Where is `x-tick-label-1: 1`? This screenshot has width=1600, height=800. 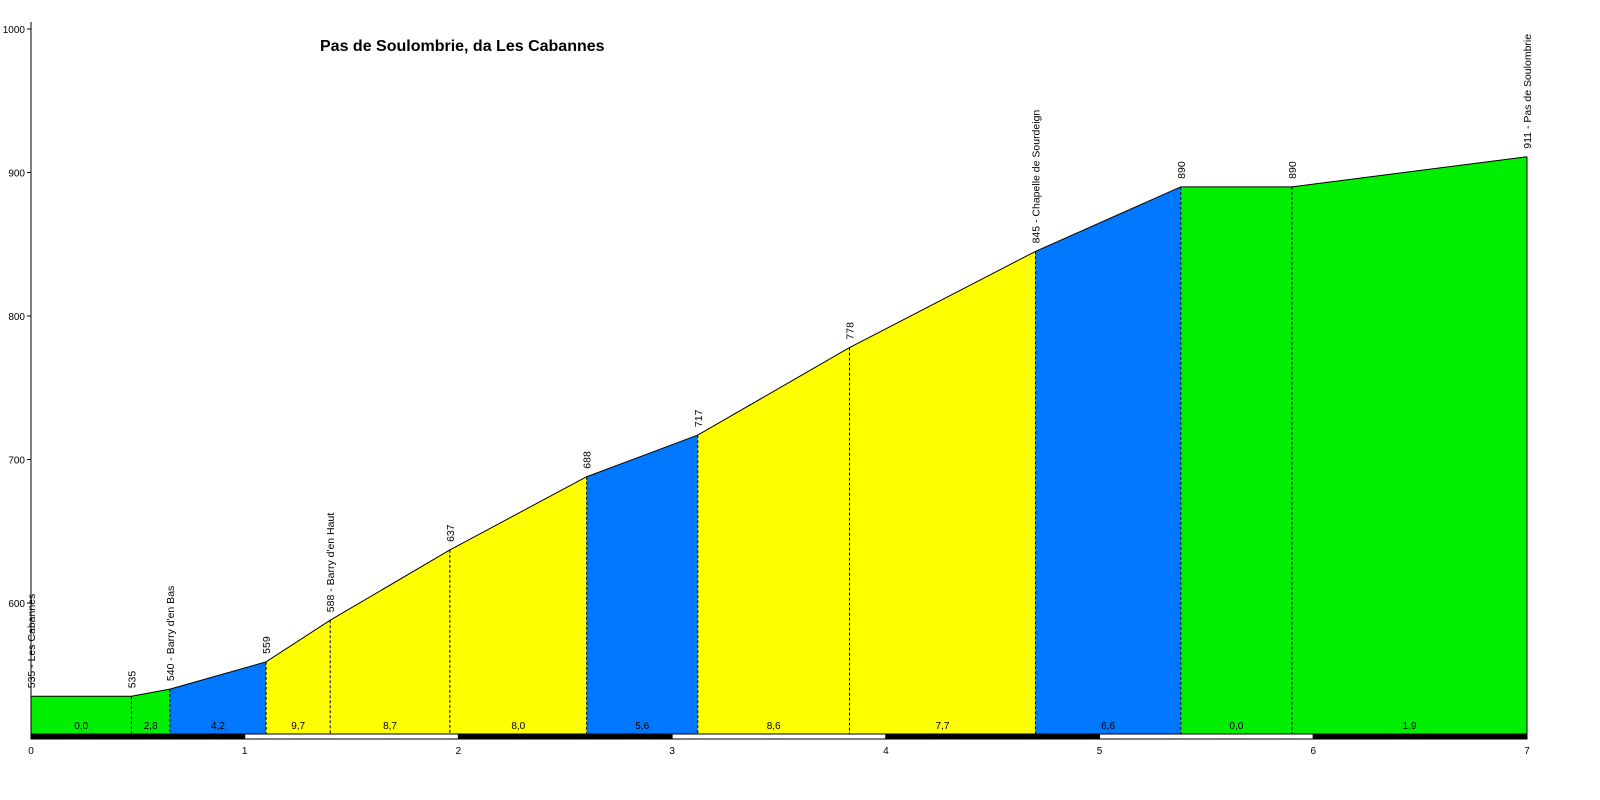
x-tick-label-1: 1 is located at coordinates (245, 751).